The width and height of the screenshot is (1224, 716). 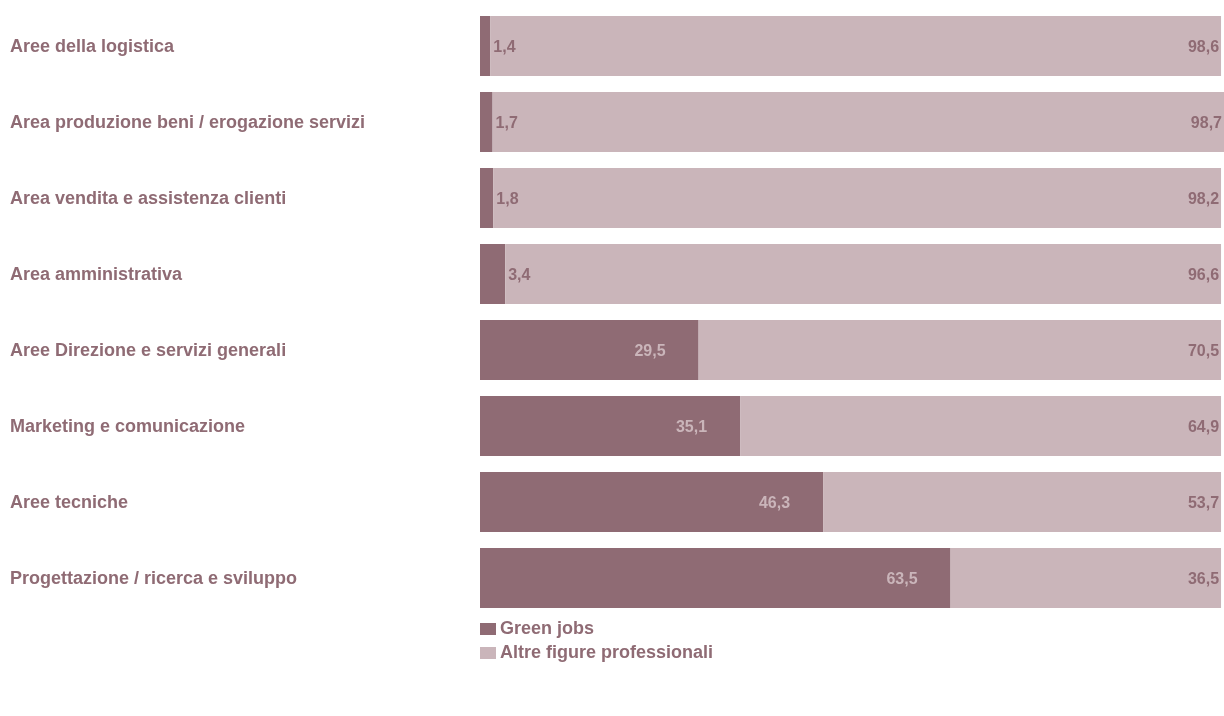 What do you see at coordinates (506, 122) in the screenshot?
I see `data-label: 1,7` at bounding box center [506, 122].